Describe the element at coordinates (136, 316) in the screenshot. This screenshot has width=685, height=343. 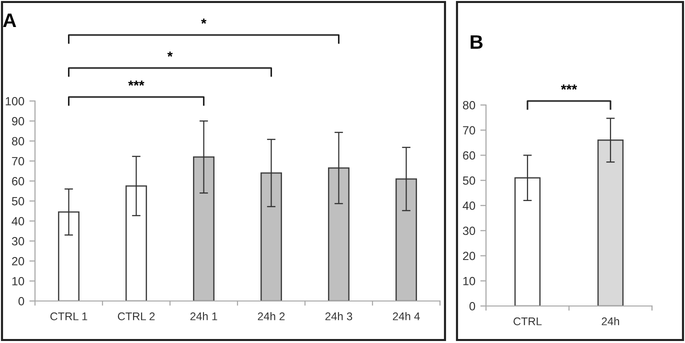
I see `x-tick-label: CTRL 2` at that location.